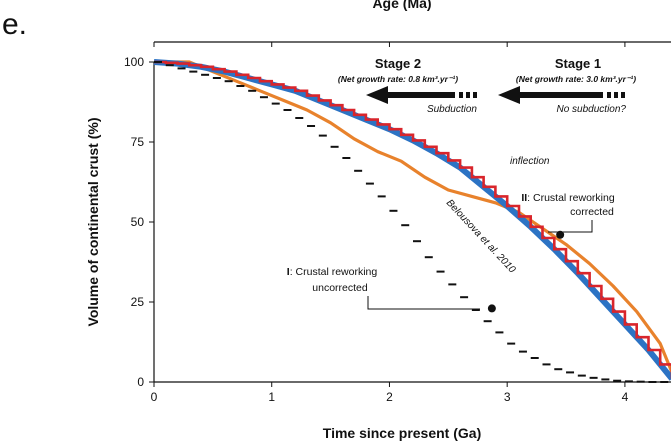  Describe the element at coordinates (568, 198) in the screenshot. I see `label-II-line-1: II: Crustal reworking` at that location.